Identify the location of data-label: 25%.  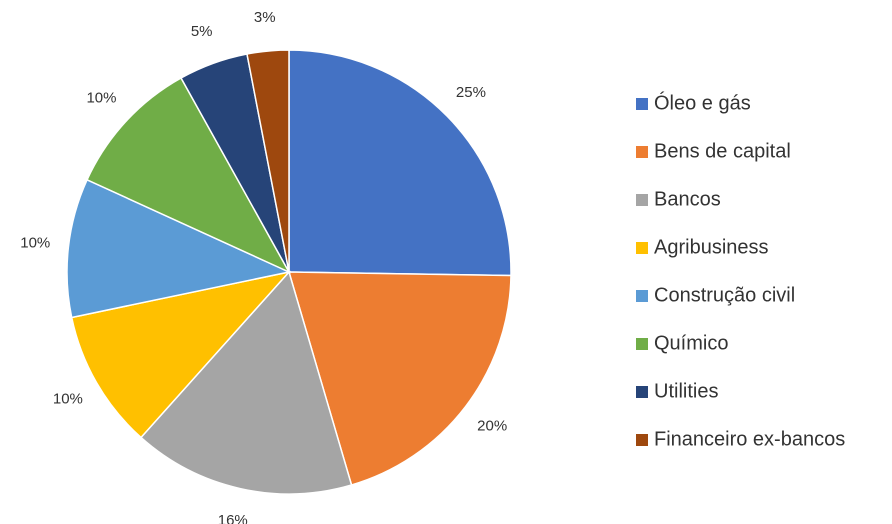
(471, 92).